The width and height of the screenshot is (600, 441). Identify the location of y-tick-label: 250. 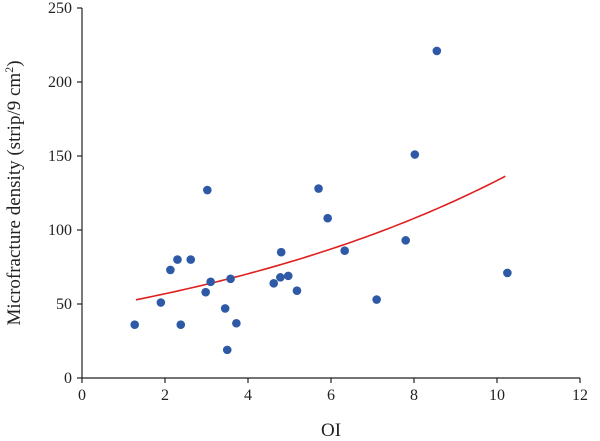
(60, 8).